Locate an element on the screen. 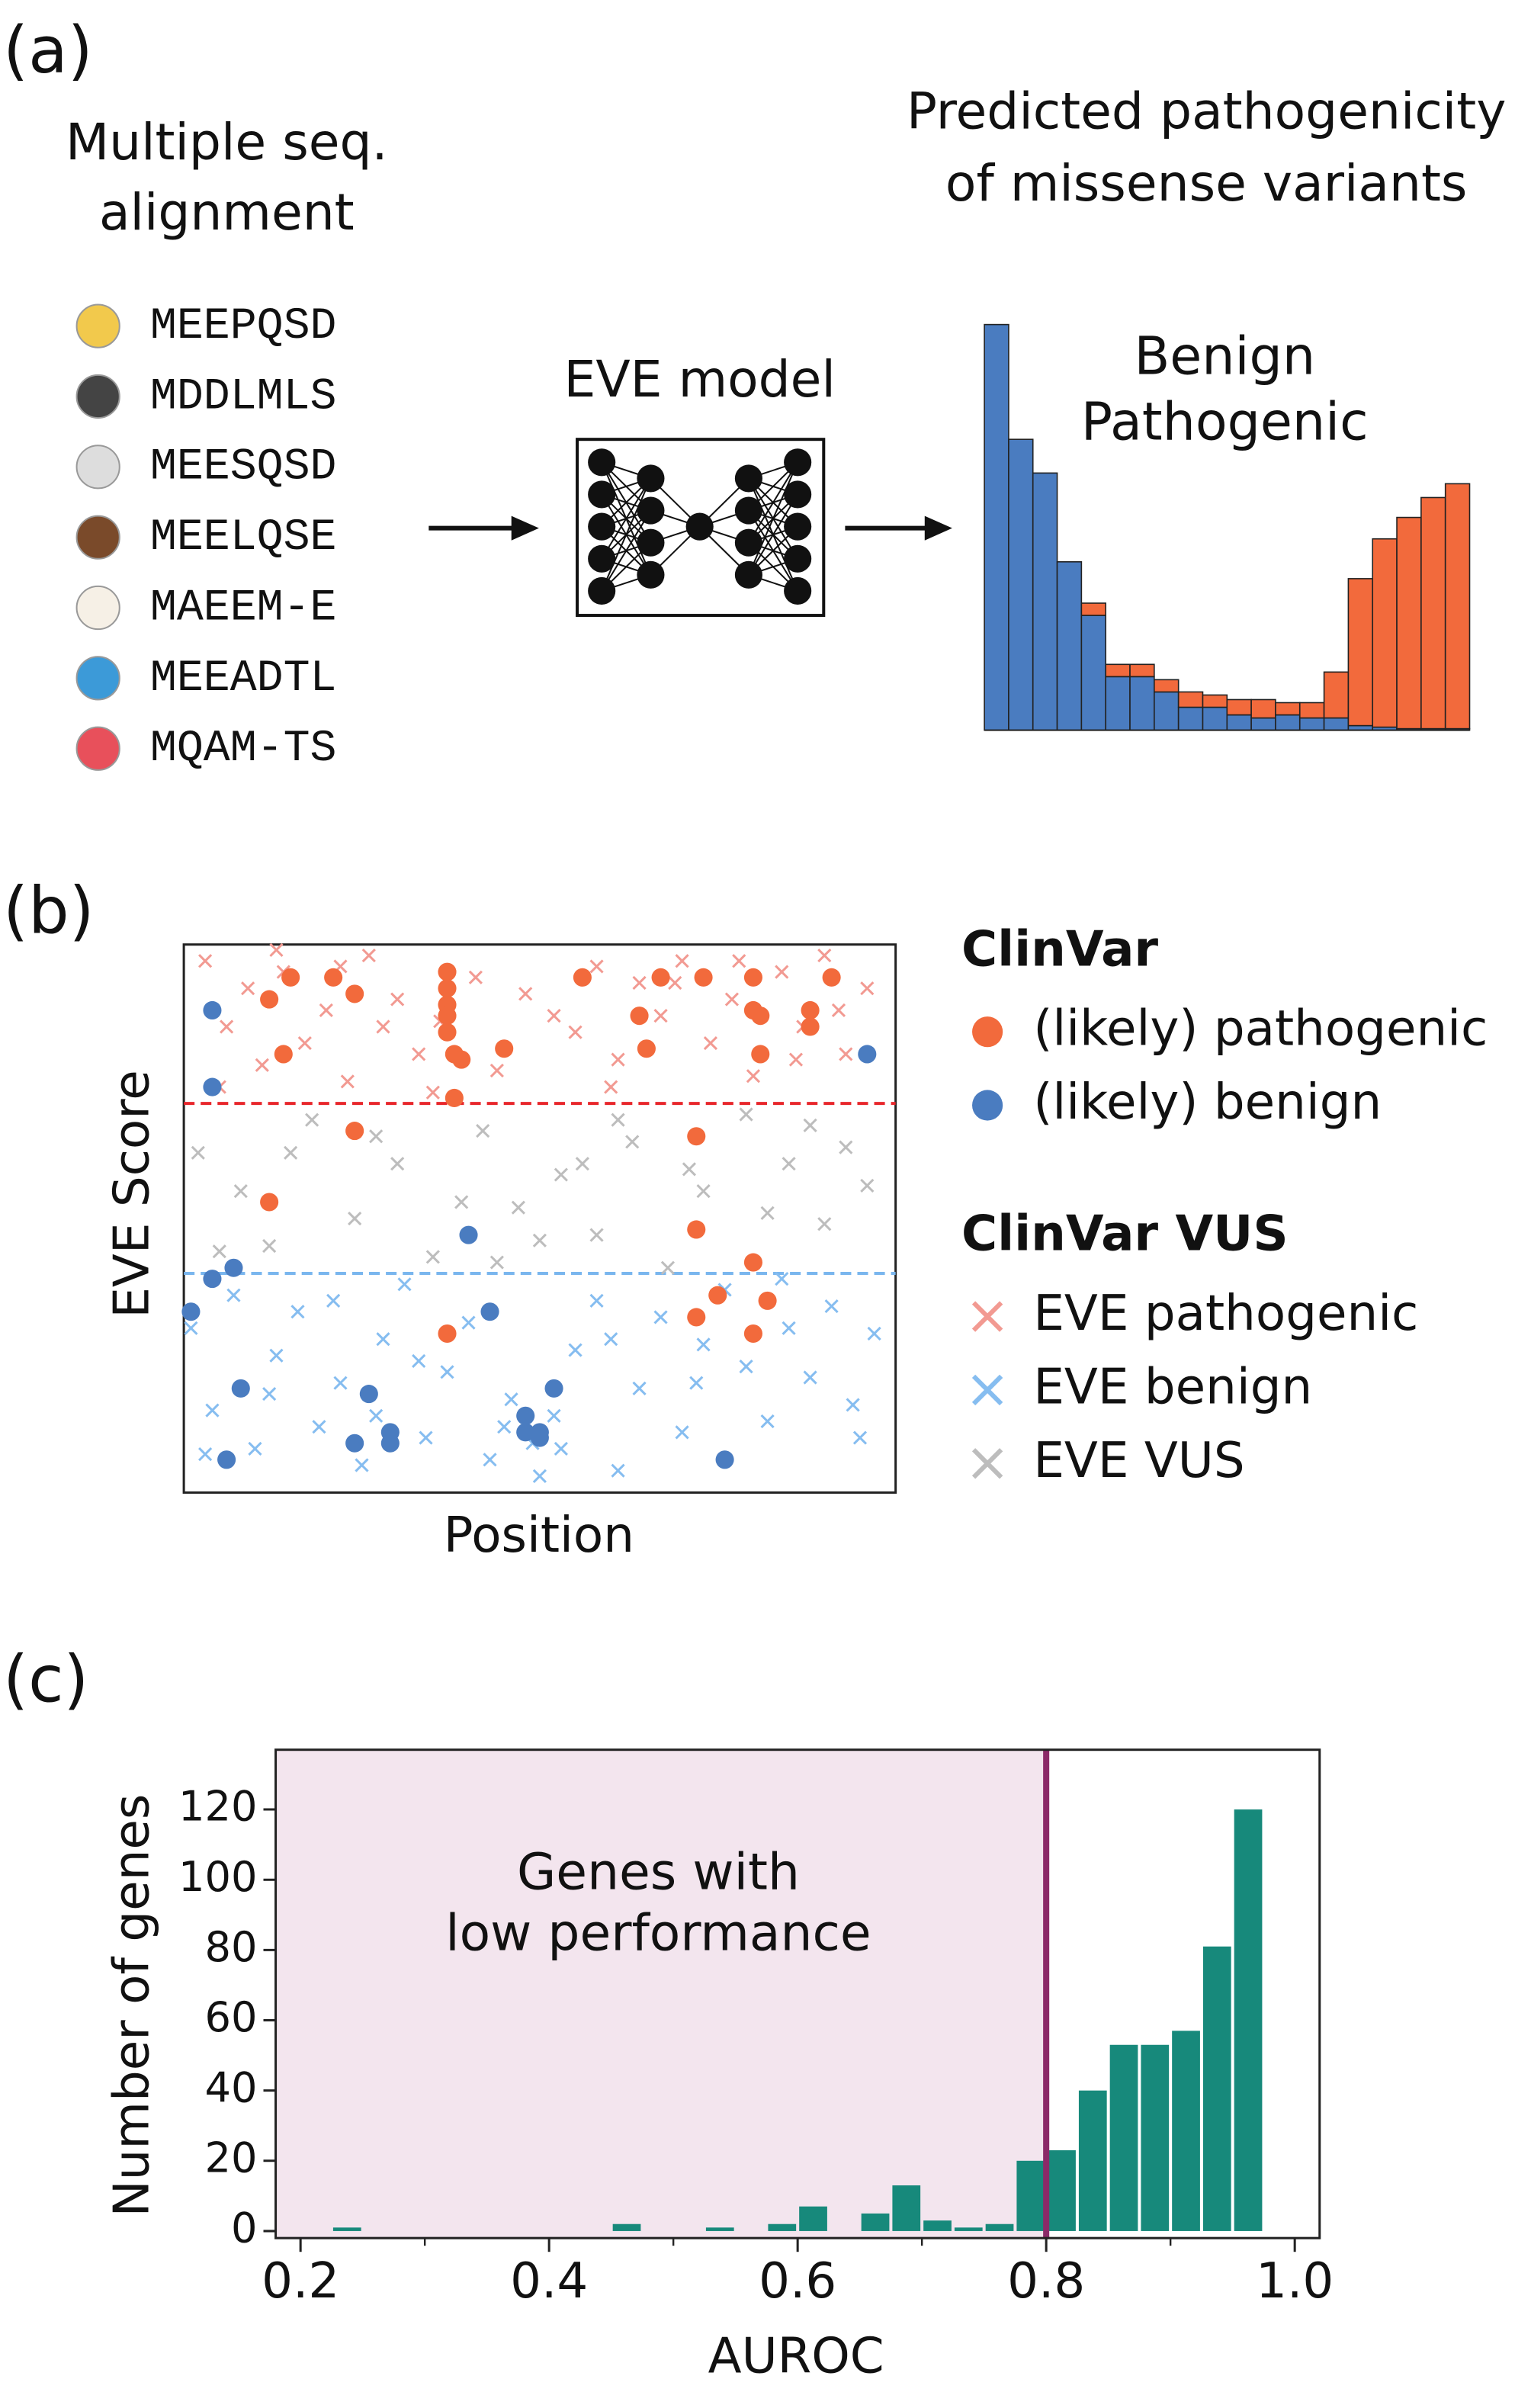  arrow is located at coordinates (898, 528).